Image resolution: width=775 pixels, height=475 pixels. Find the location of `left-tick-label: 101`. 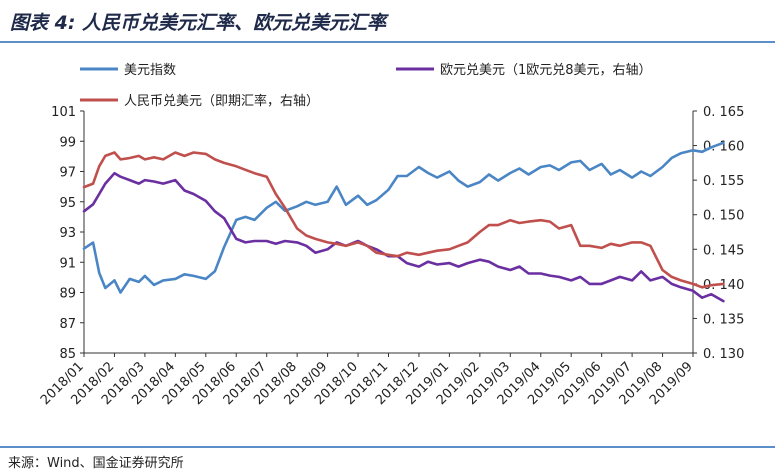

left-tick-label: 101 is located at coordinates (63, 112).